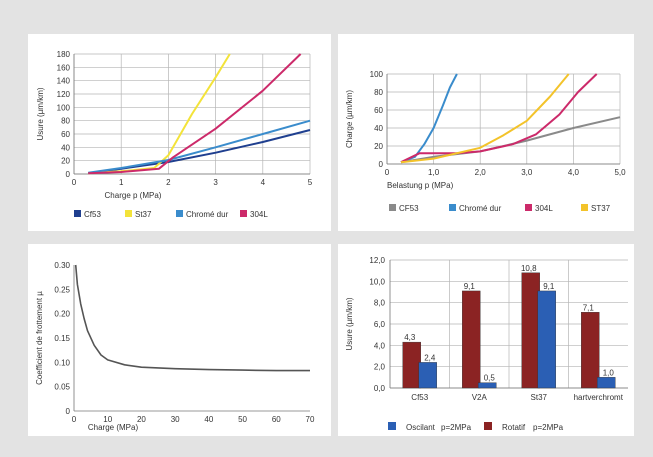 The height and width of the screenshot is (457, 653). I want to click on y-tick-label: 0.10, so click(62, 362).